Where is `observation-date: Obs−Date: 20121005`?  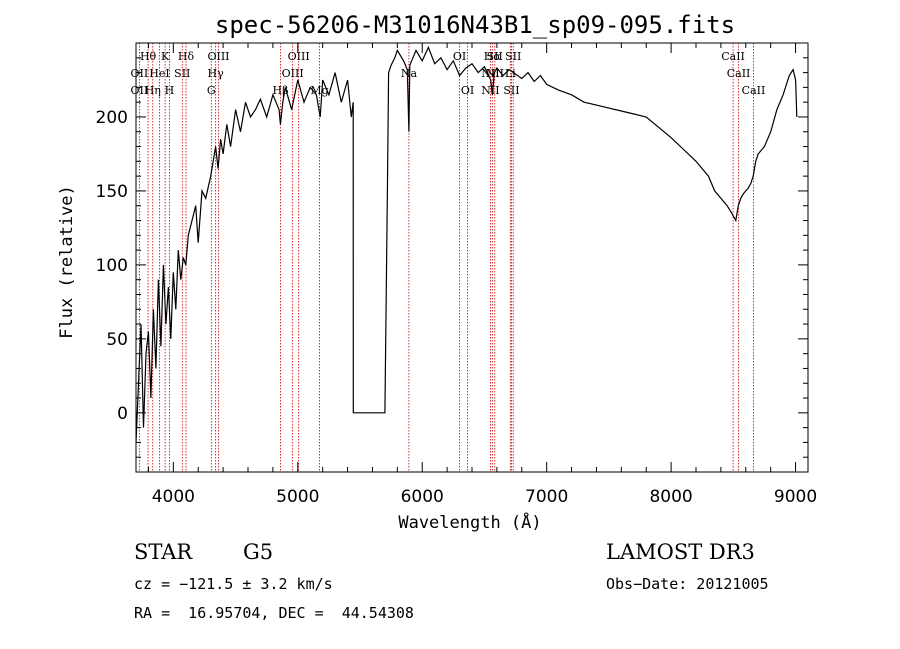
observation-date: Obs−Date: 20121005 is located at coordinates (687, 584).